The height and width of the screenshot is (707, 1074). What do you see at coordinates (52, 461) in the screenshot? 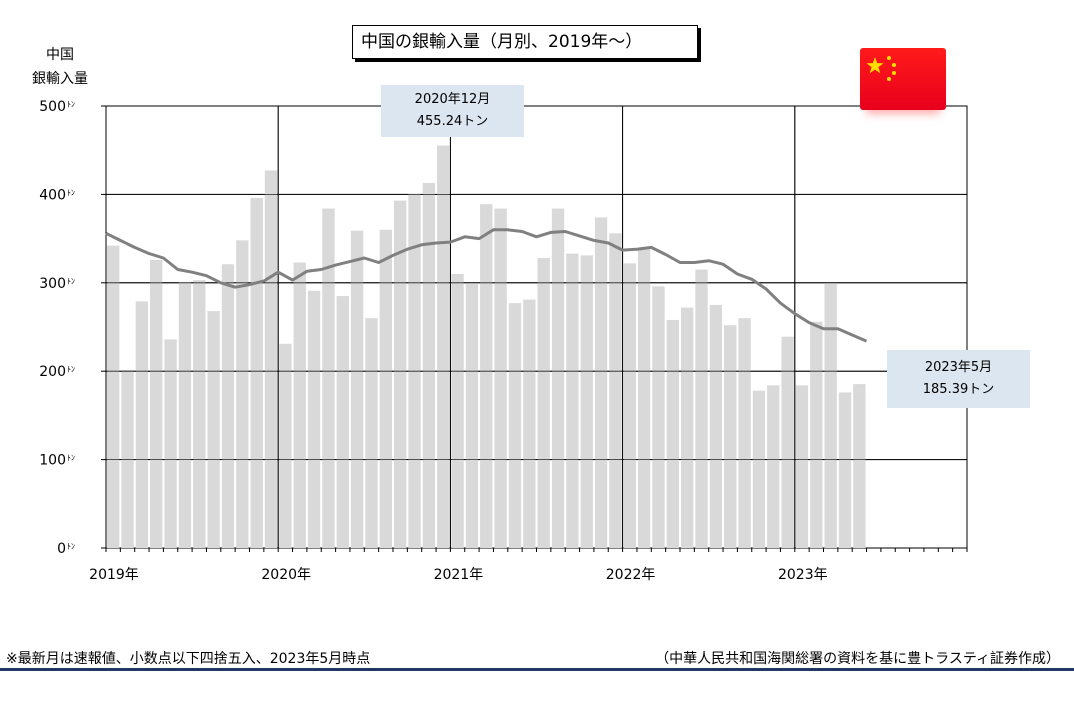
I see `y-tick-label: 100` at bounding box center [52, 461].